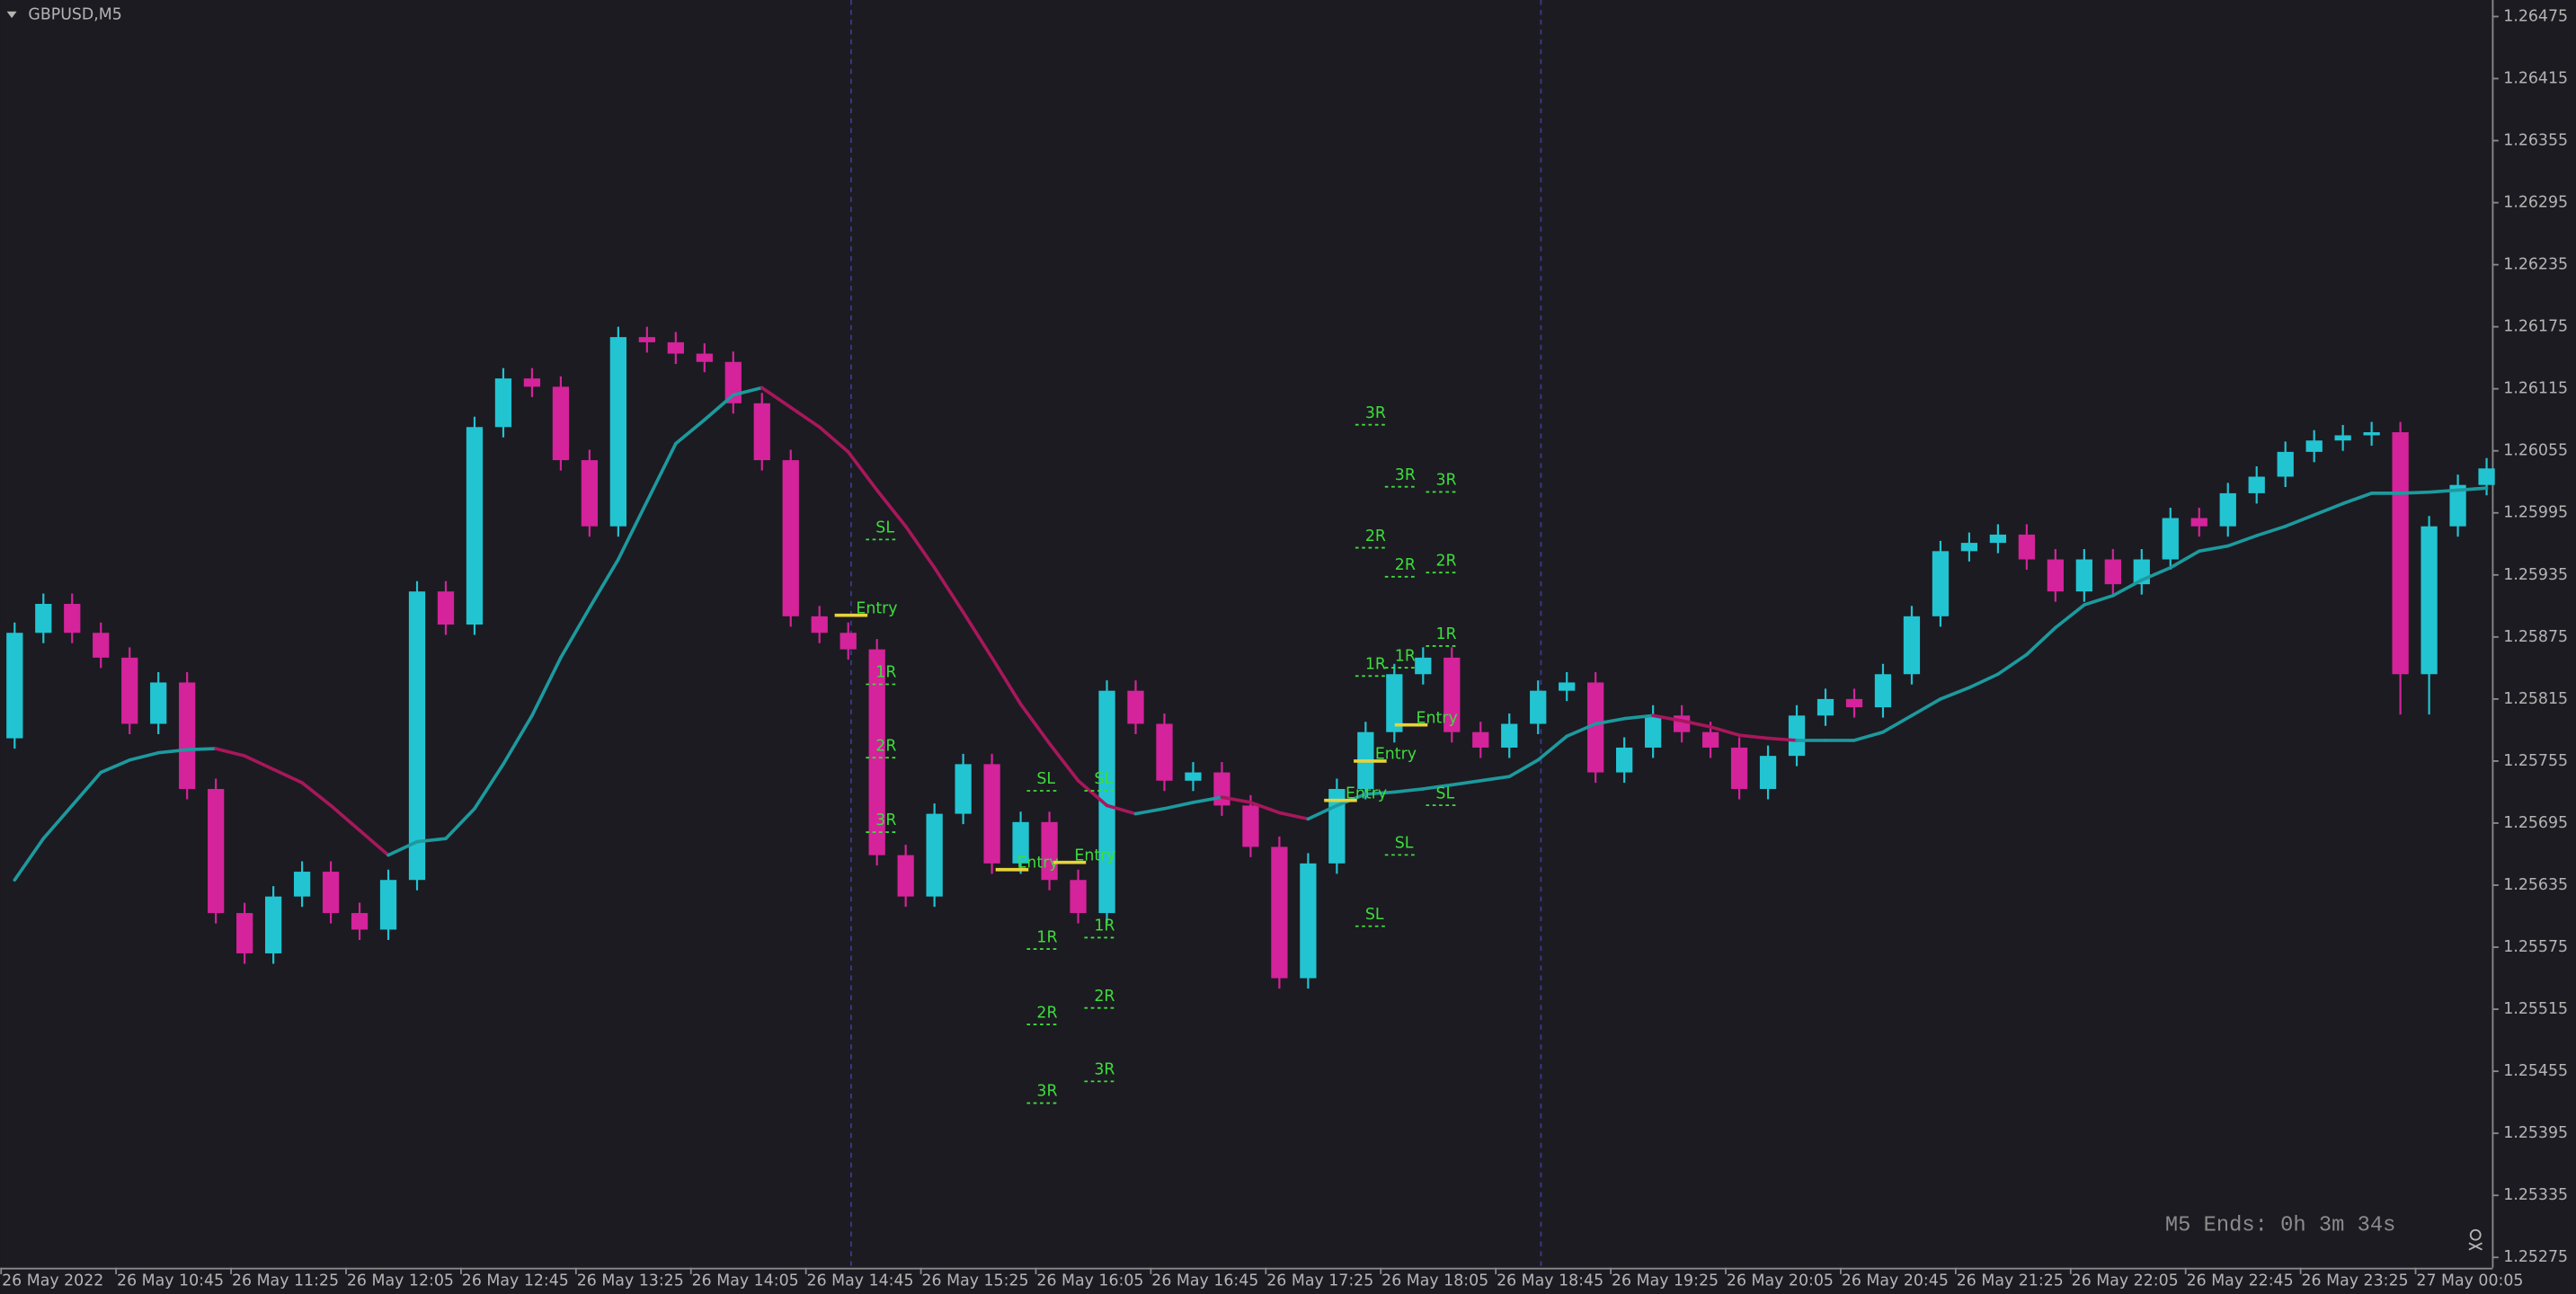 The height and width of the screenshot is (1294, 2576). I want to click on y-tick-label: 1.25815, so click(2535, 699).